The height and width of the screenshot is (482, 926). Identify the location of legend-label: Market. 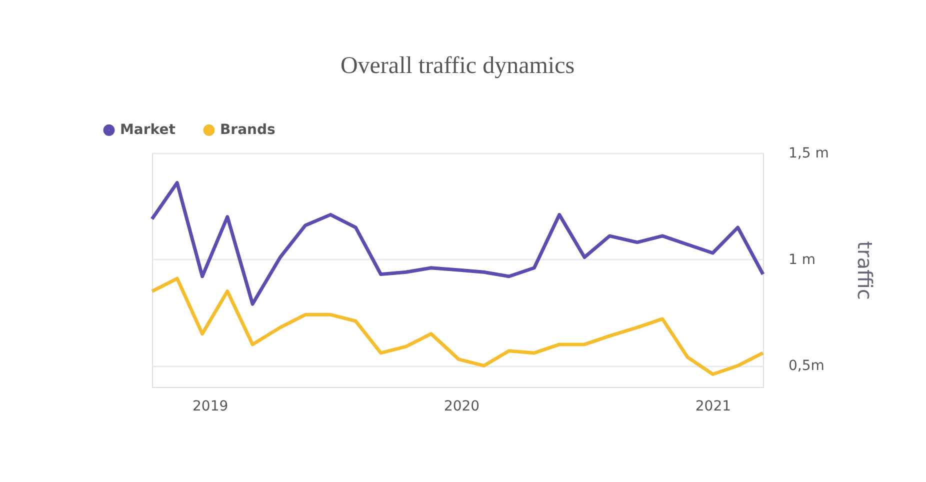
(148, 130).